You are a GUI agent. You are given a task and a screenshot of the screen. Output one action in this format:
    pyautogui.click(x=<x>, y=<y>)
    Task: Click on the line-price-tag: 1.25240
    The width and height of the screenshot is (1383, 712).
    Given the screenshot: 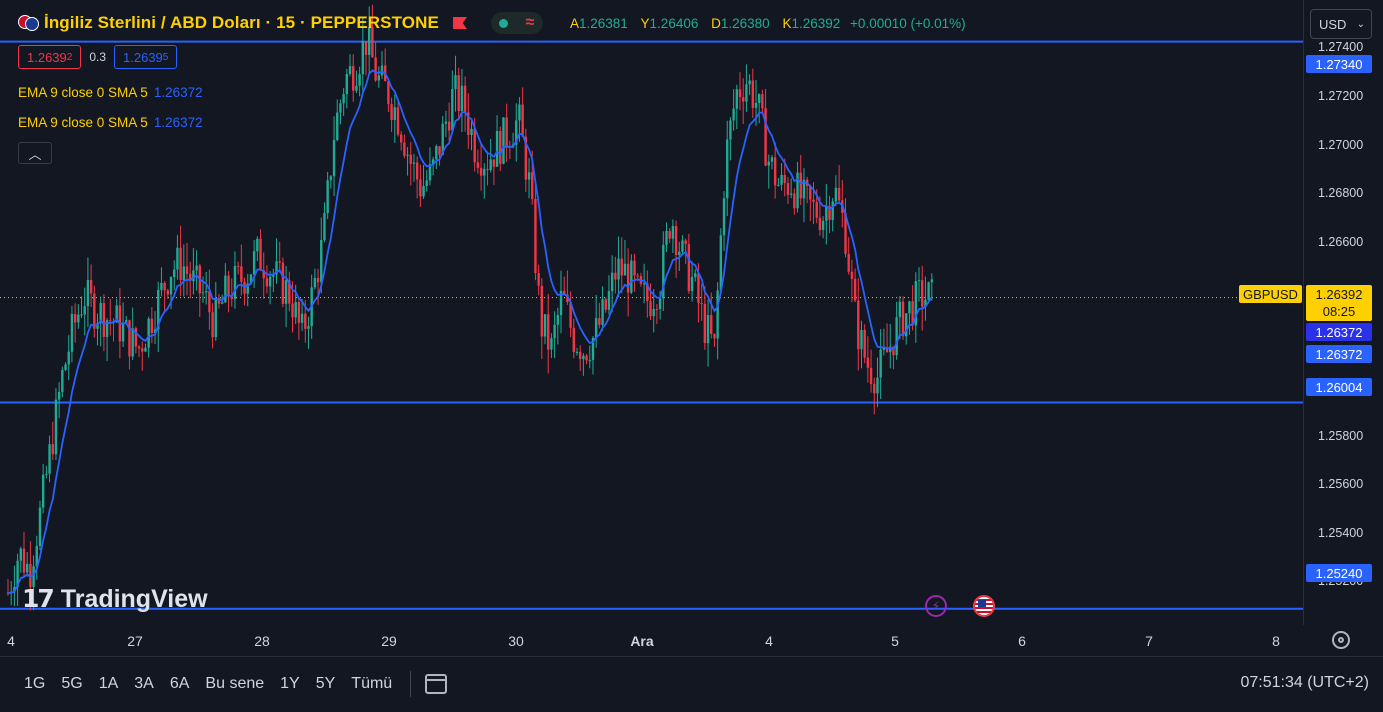 What is the action you would take?
    pyautogui.click(x=1339, y=573)
    